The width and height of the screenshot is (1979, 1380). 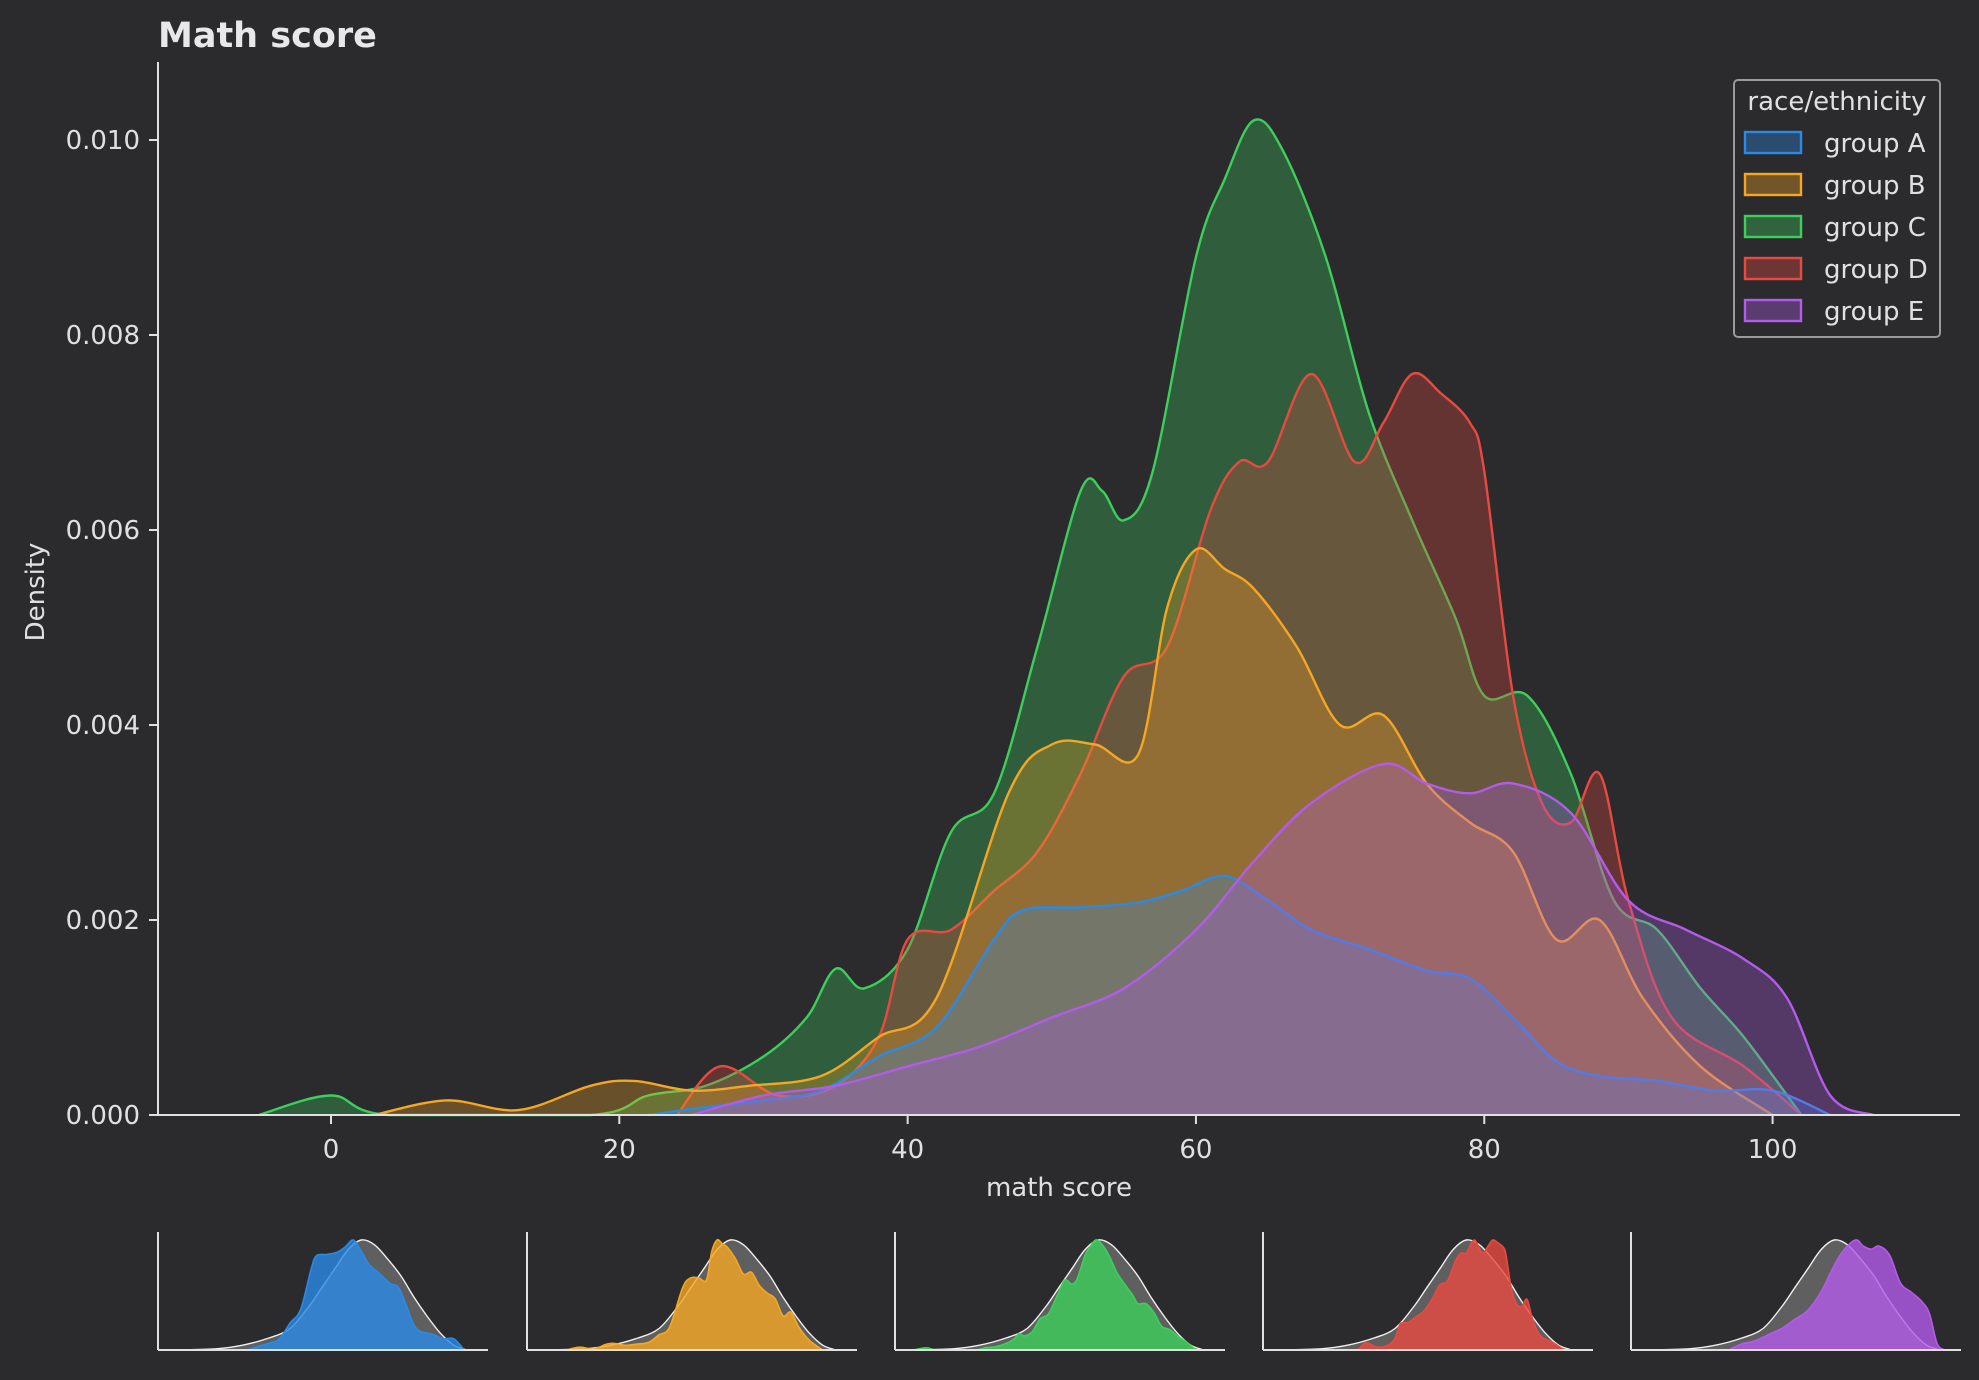 I want to click on mini-panel-group-a, so click(x=322, y=1291).